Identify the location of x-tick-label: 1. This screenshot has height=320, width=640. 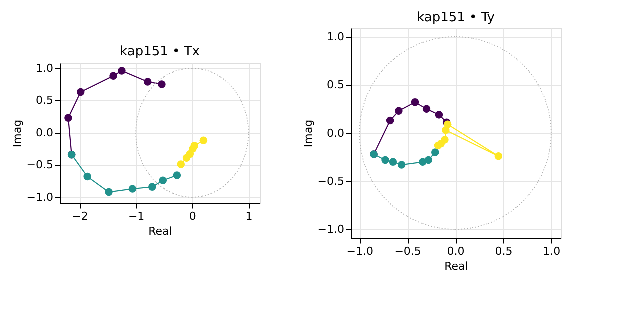
(249, 216).